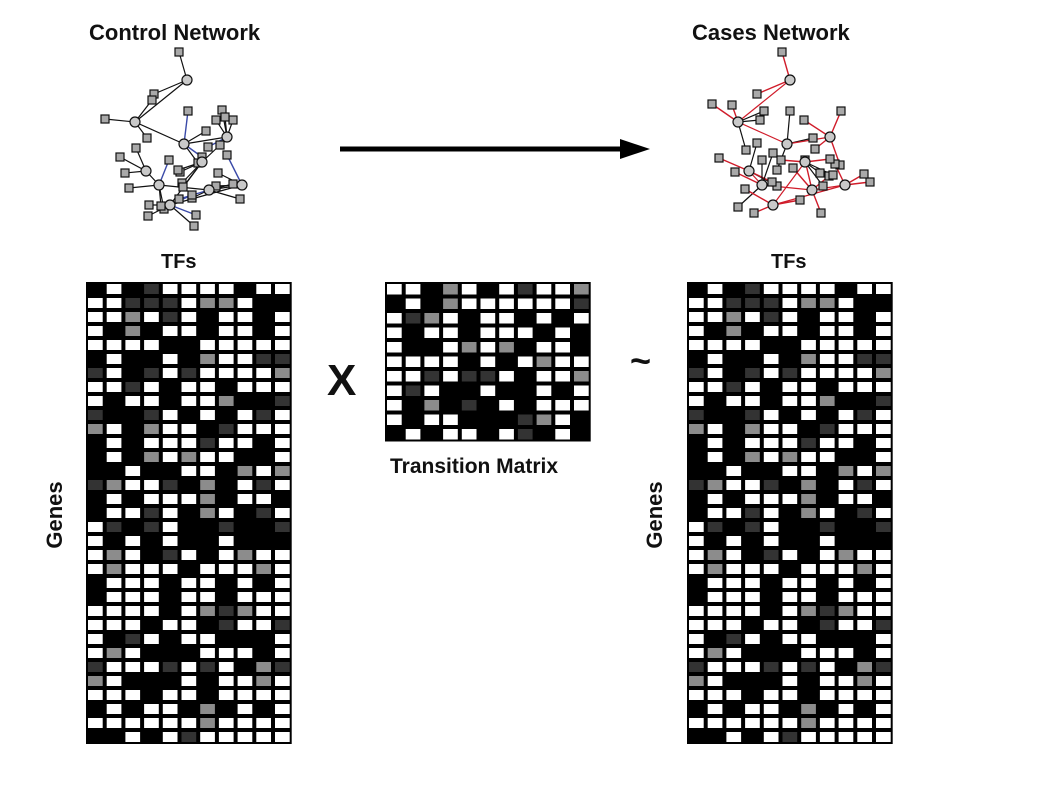  Describe the element at coordinates (764, 101) in the screenshot. I see `network-edge` at that location.